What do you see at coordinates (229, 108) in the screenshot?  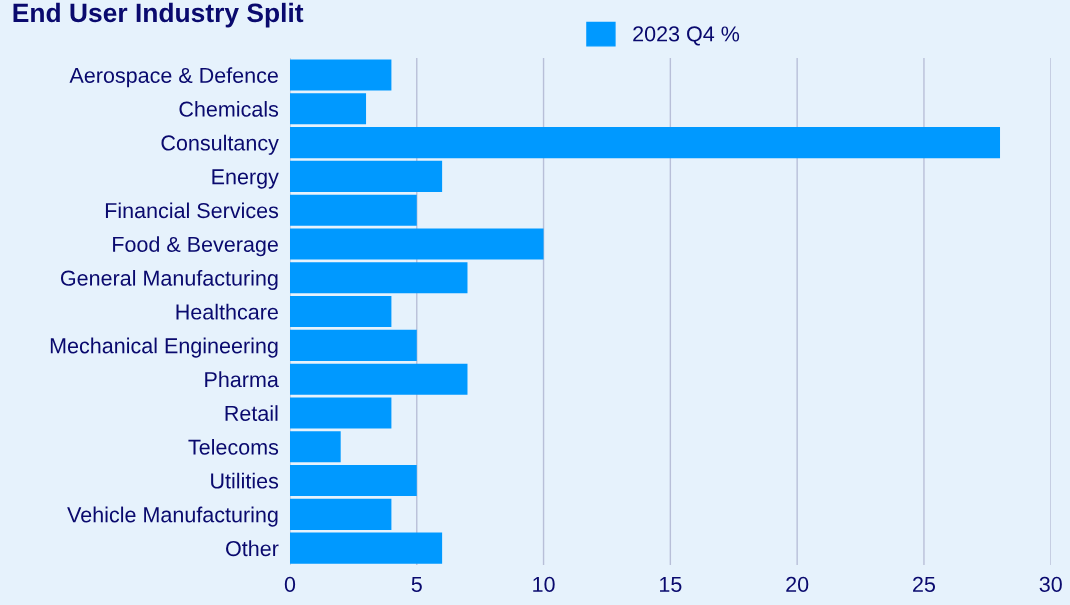 I see `y-tick-label: Chemicals` at bounding box center [229, 108].